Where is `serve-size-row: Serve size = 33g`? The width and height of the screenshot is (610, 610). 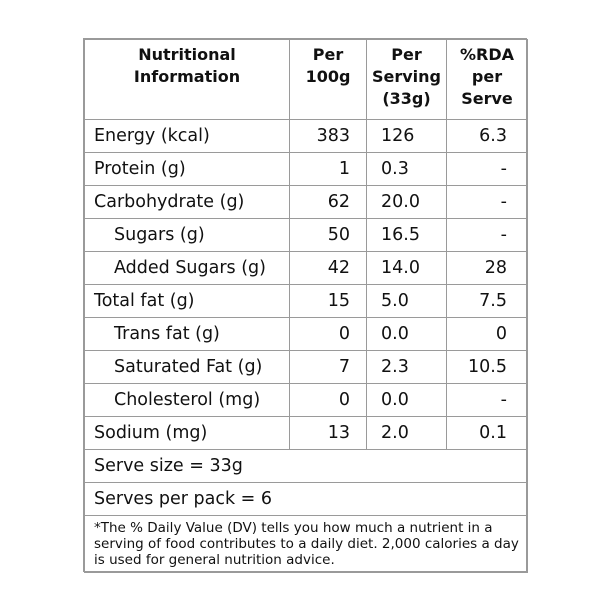
serve-size-row: Serve size = 33g is located at coordinates (306, 466).